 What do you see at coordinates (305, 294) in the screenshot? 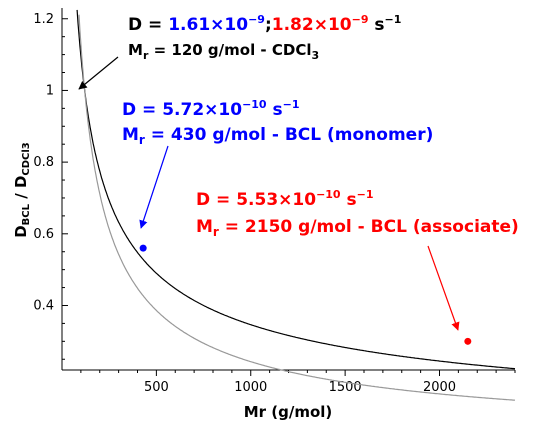
I see `data-points` at bounding box center [305, 294].